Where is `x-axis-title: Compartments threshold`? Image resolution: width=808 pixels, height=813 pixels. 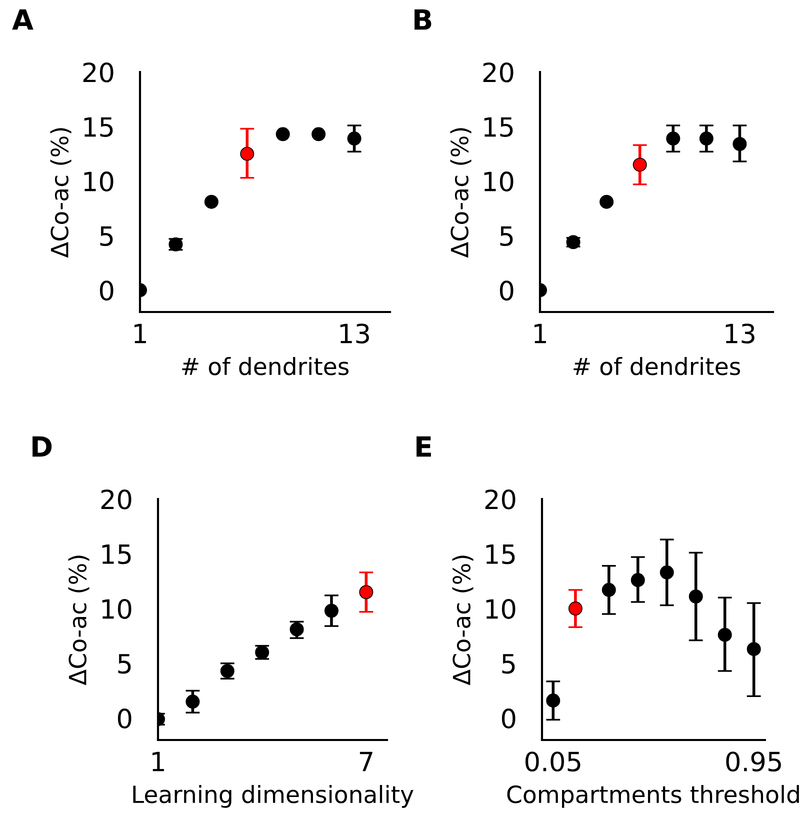
x-axis-title: Compartments threshold is located at coordinates (653, 796).